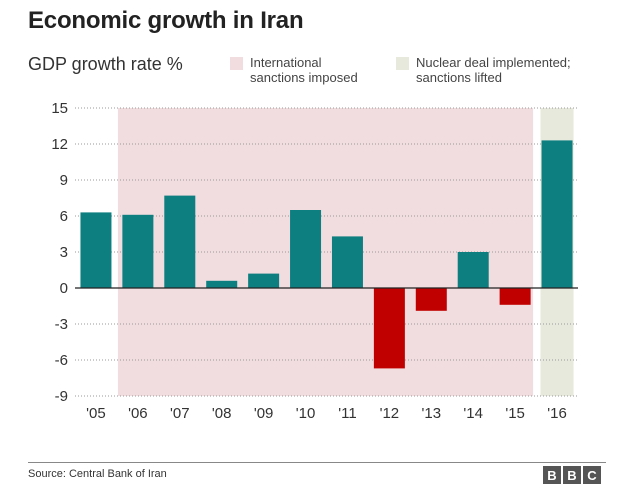 The width and height of the screenshot is (640, 501). Describe the element at coordinates (59, 108) in the screenshot. I see `y-tick-label: 15` at that location.